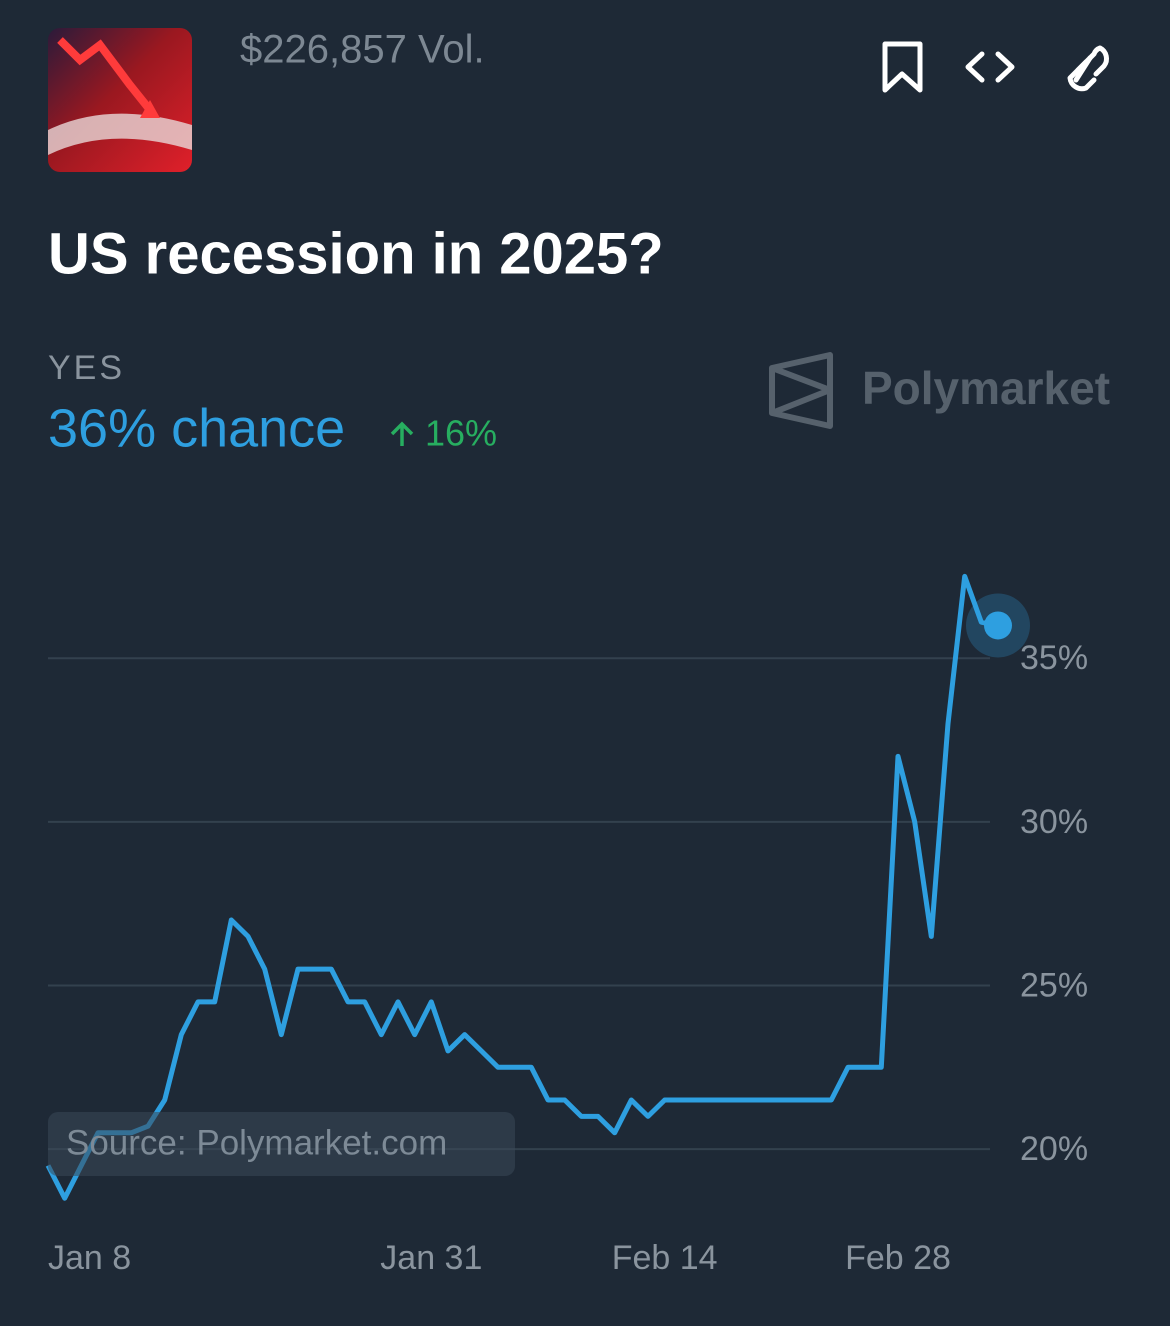 Image resolution: width=1170 pixels, height=1326 pixels. Describe the element at coordinates (196, 428) in the screenshot. I see `chance: 36% chance` at that location.